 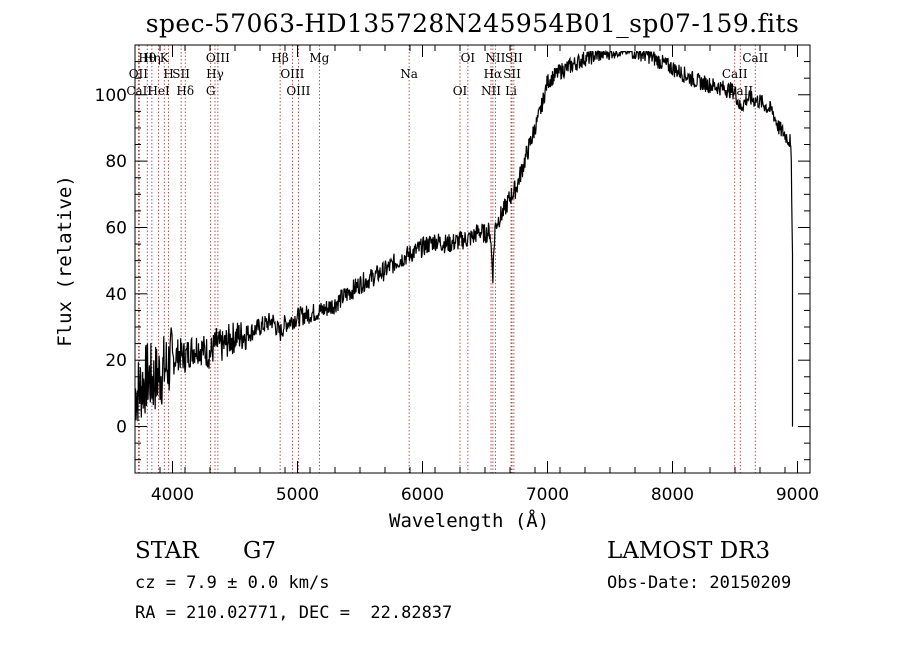 What do you see at coordinates (147, 58) in the screenshot?
I see `marker-label: Hθ` at bounding box center [147, 58].